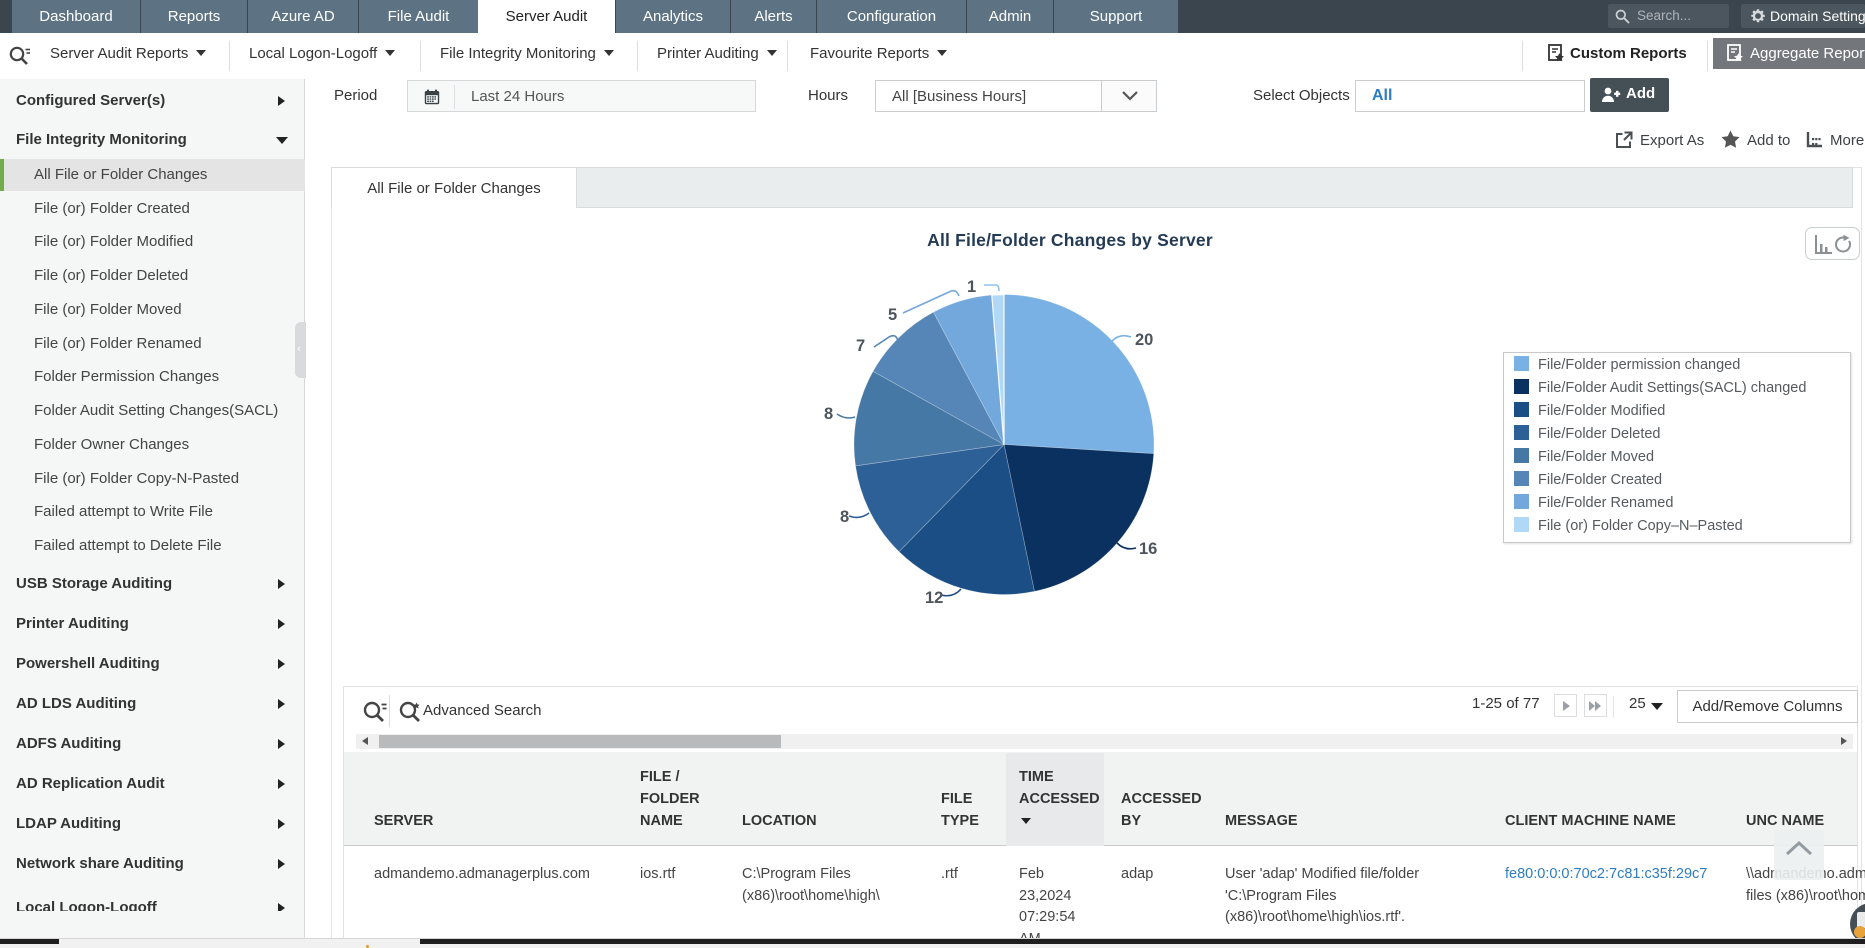  I want to click on svg-text: 7, so click(860, 346).